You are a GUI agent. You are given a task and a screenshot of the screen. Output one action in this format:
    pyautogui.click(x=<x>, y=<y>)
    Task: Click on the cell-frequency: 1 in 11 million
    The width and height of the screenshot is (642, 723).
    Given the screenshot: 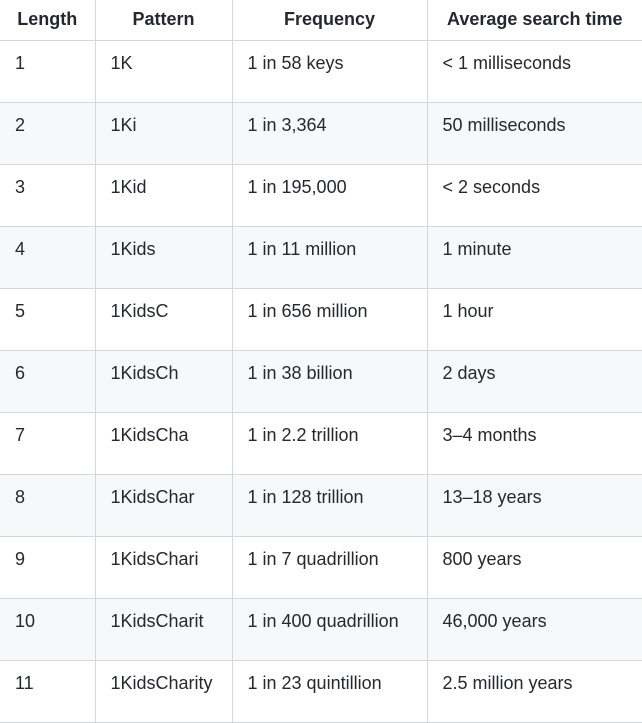 What is the action you would take?
    pyautogui.click(x=330, y=257)
    